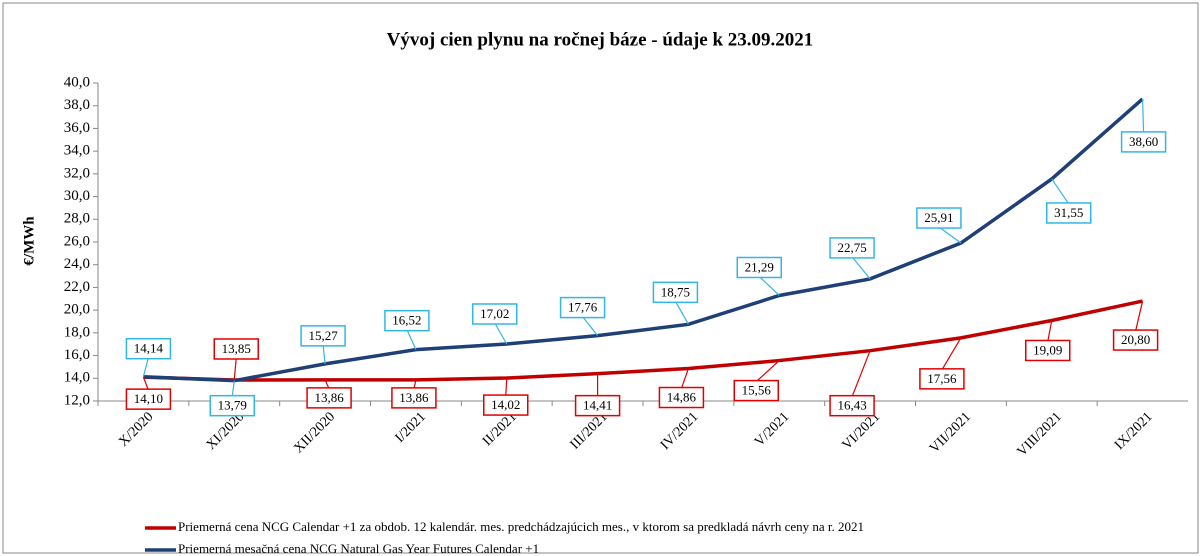 This screenshot has width=1202, height=556. Describe the element at coordinates (77, 219) in the screenshot. I see `y-tick-label: 28,0` at that location.